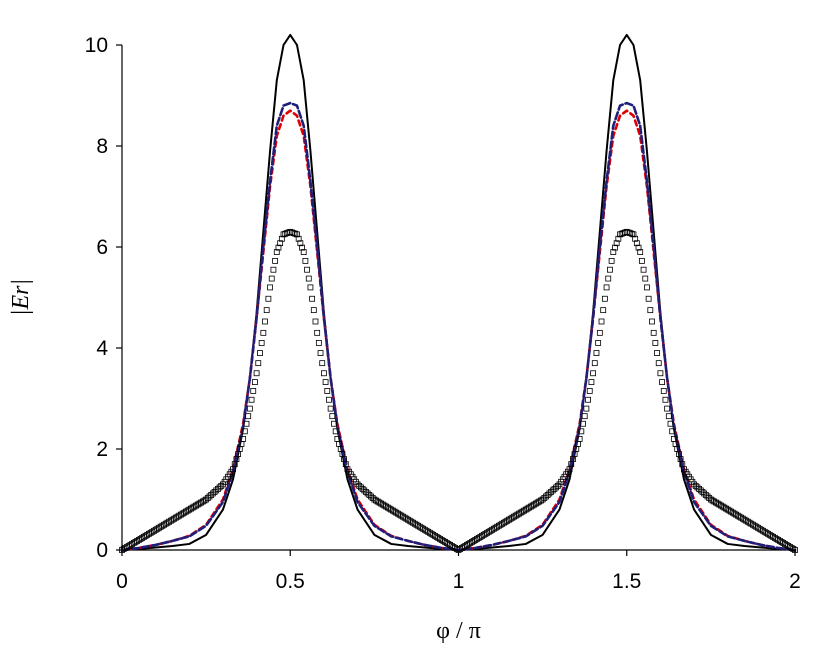 This screenshot has width=814, height=658. I want to click on x-tick-label: 0.5, so click(290, 581).